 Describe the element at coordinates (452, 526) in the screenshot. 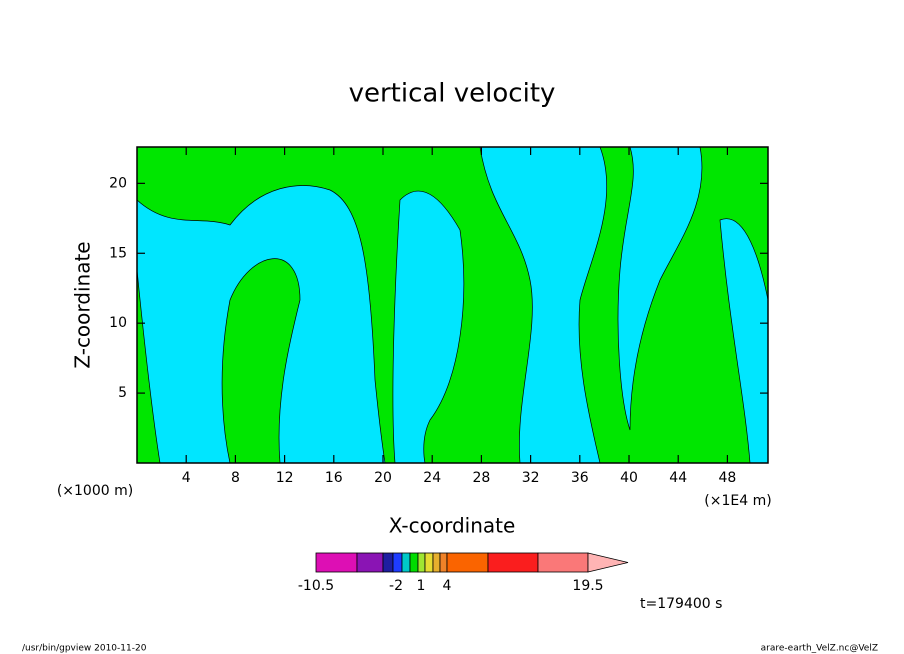

I see `x-axis-label: X-coordinate` at that location.